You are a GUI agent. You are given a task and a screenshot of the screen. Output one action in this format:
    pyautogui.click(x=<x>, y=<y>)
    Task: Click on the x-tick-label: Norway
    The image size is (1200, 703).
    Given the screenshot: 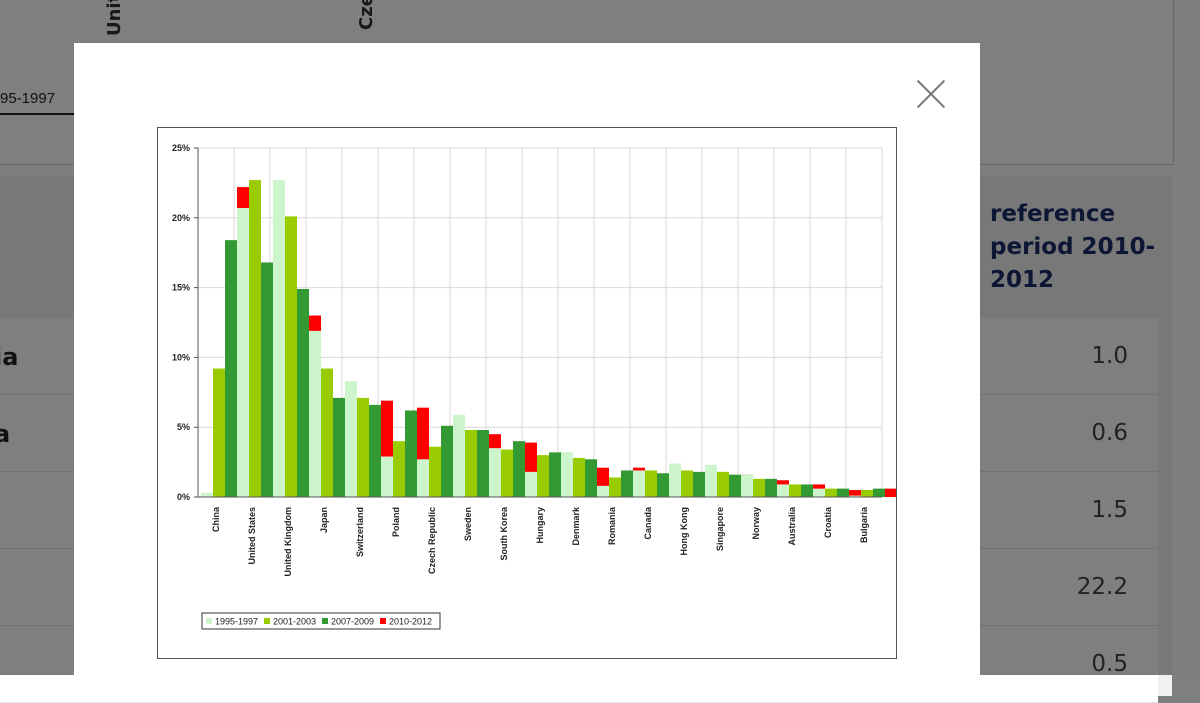 What is the action you would take?
    pyautogui.click(x=756, y=523)
    